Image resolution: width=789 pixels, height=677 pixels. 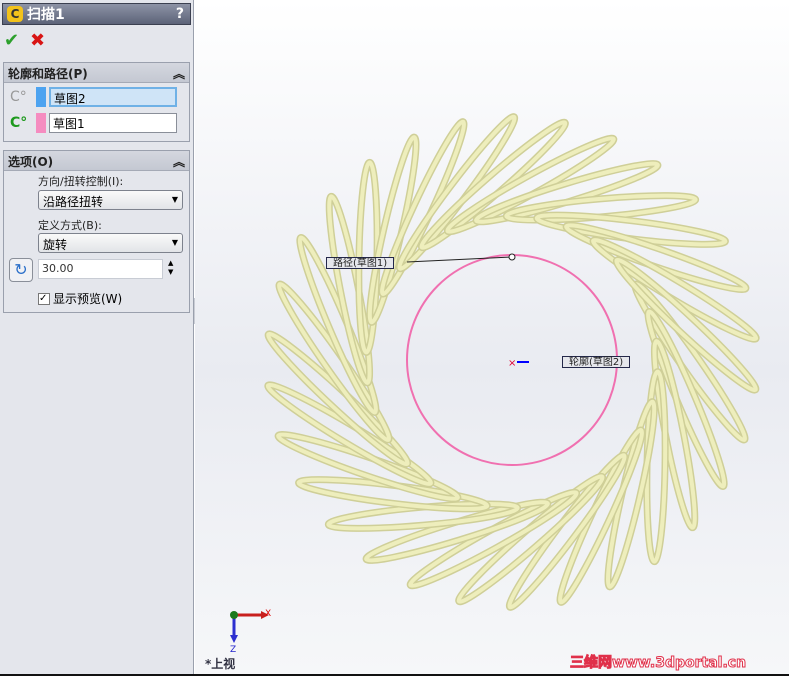 I want to click on define-label: 定义方式(B):, so click(x=70, y=225).